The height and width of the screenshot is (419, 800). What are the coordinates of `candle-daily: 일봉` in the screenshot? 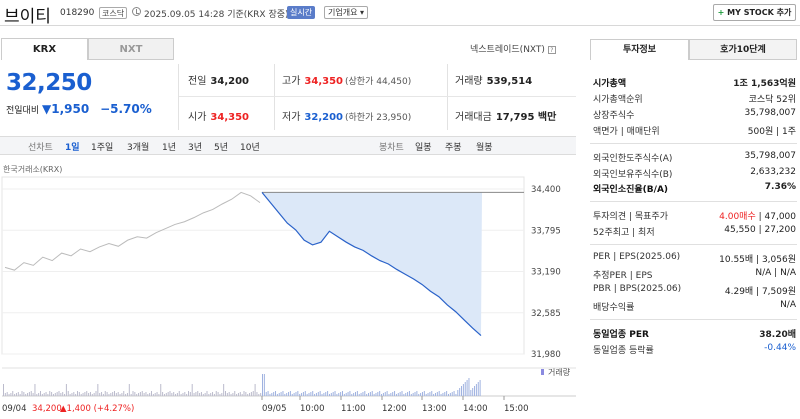 It's located at (423, 148).